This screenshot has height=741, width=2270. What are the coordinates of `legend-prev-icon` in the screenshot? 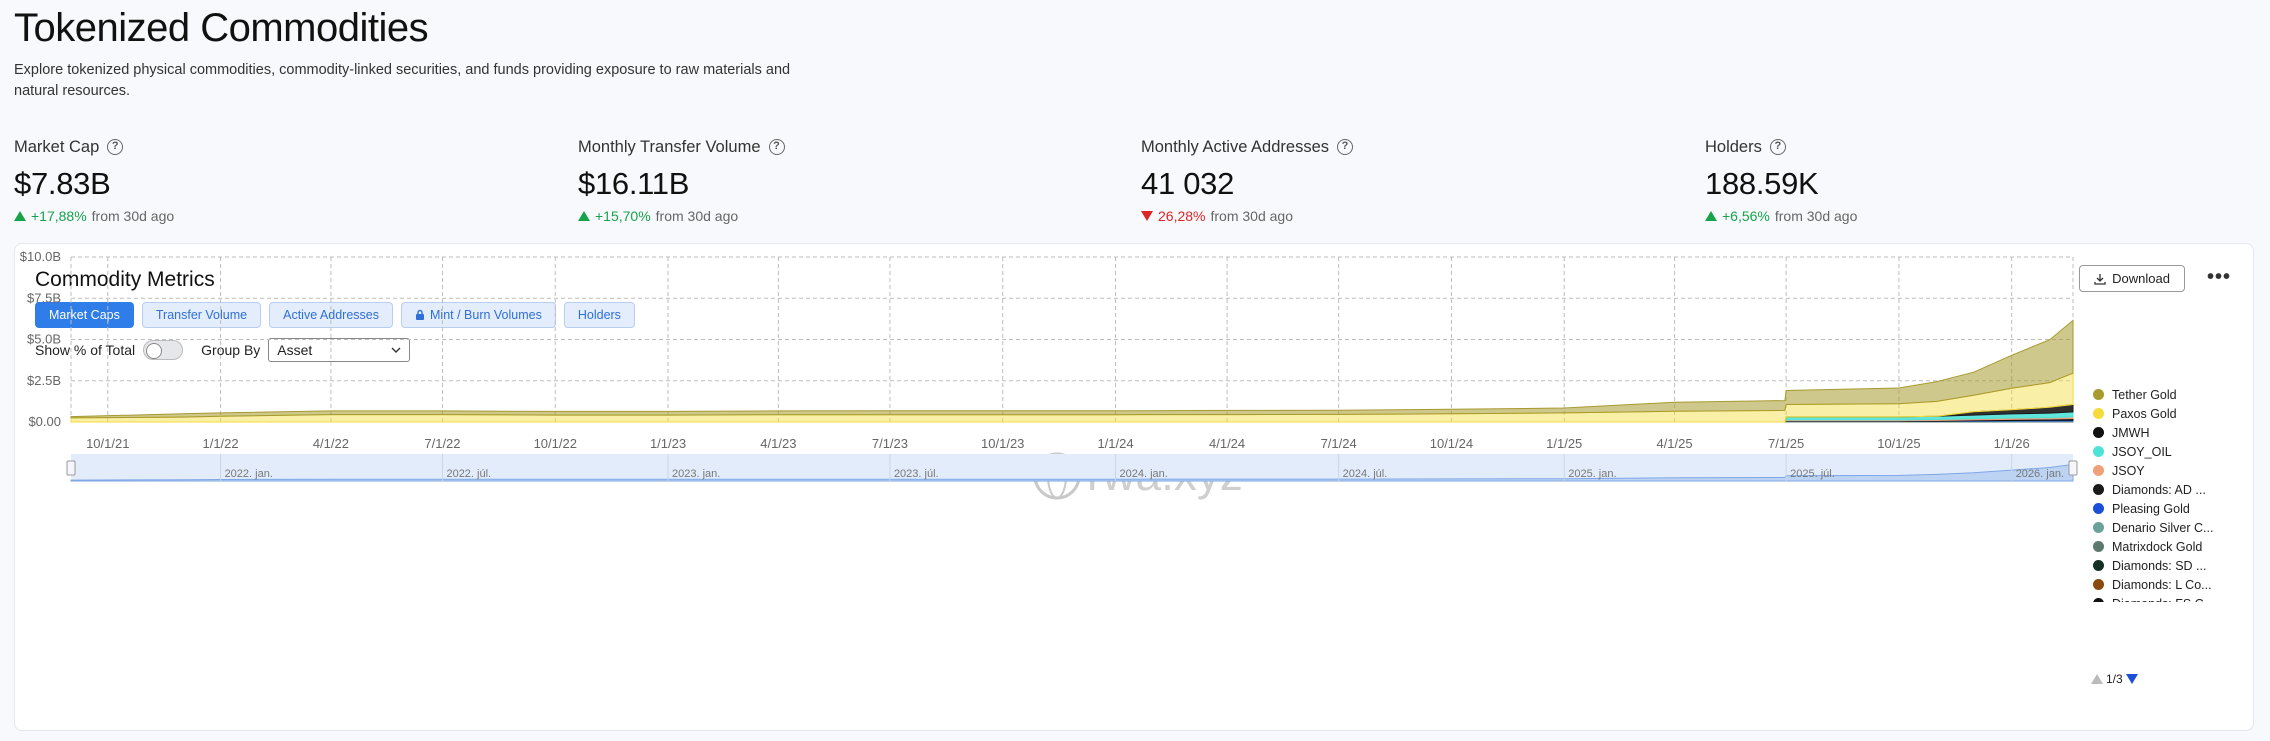 It's located at (2097, 679).